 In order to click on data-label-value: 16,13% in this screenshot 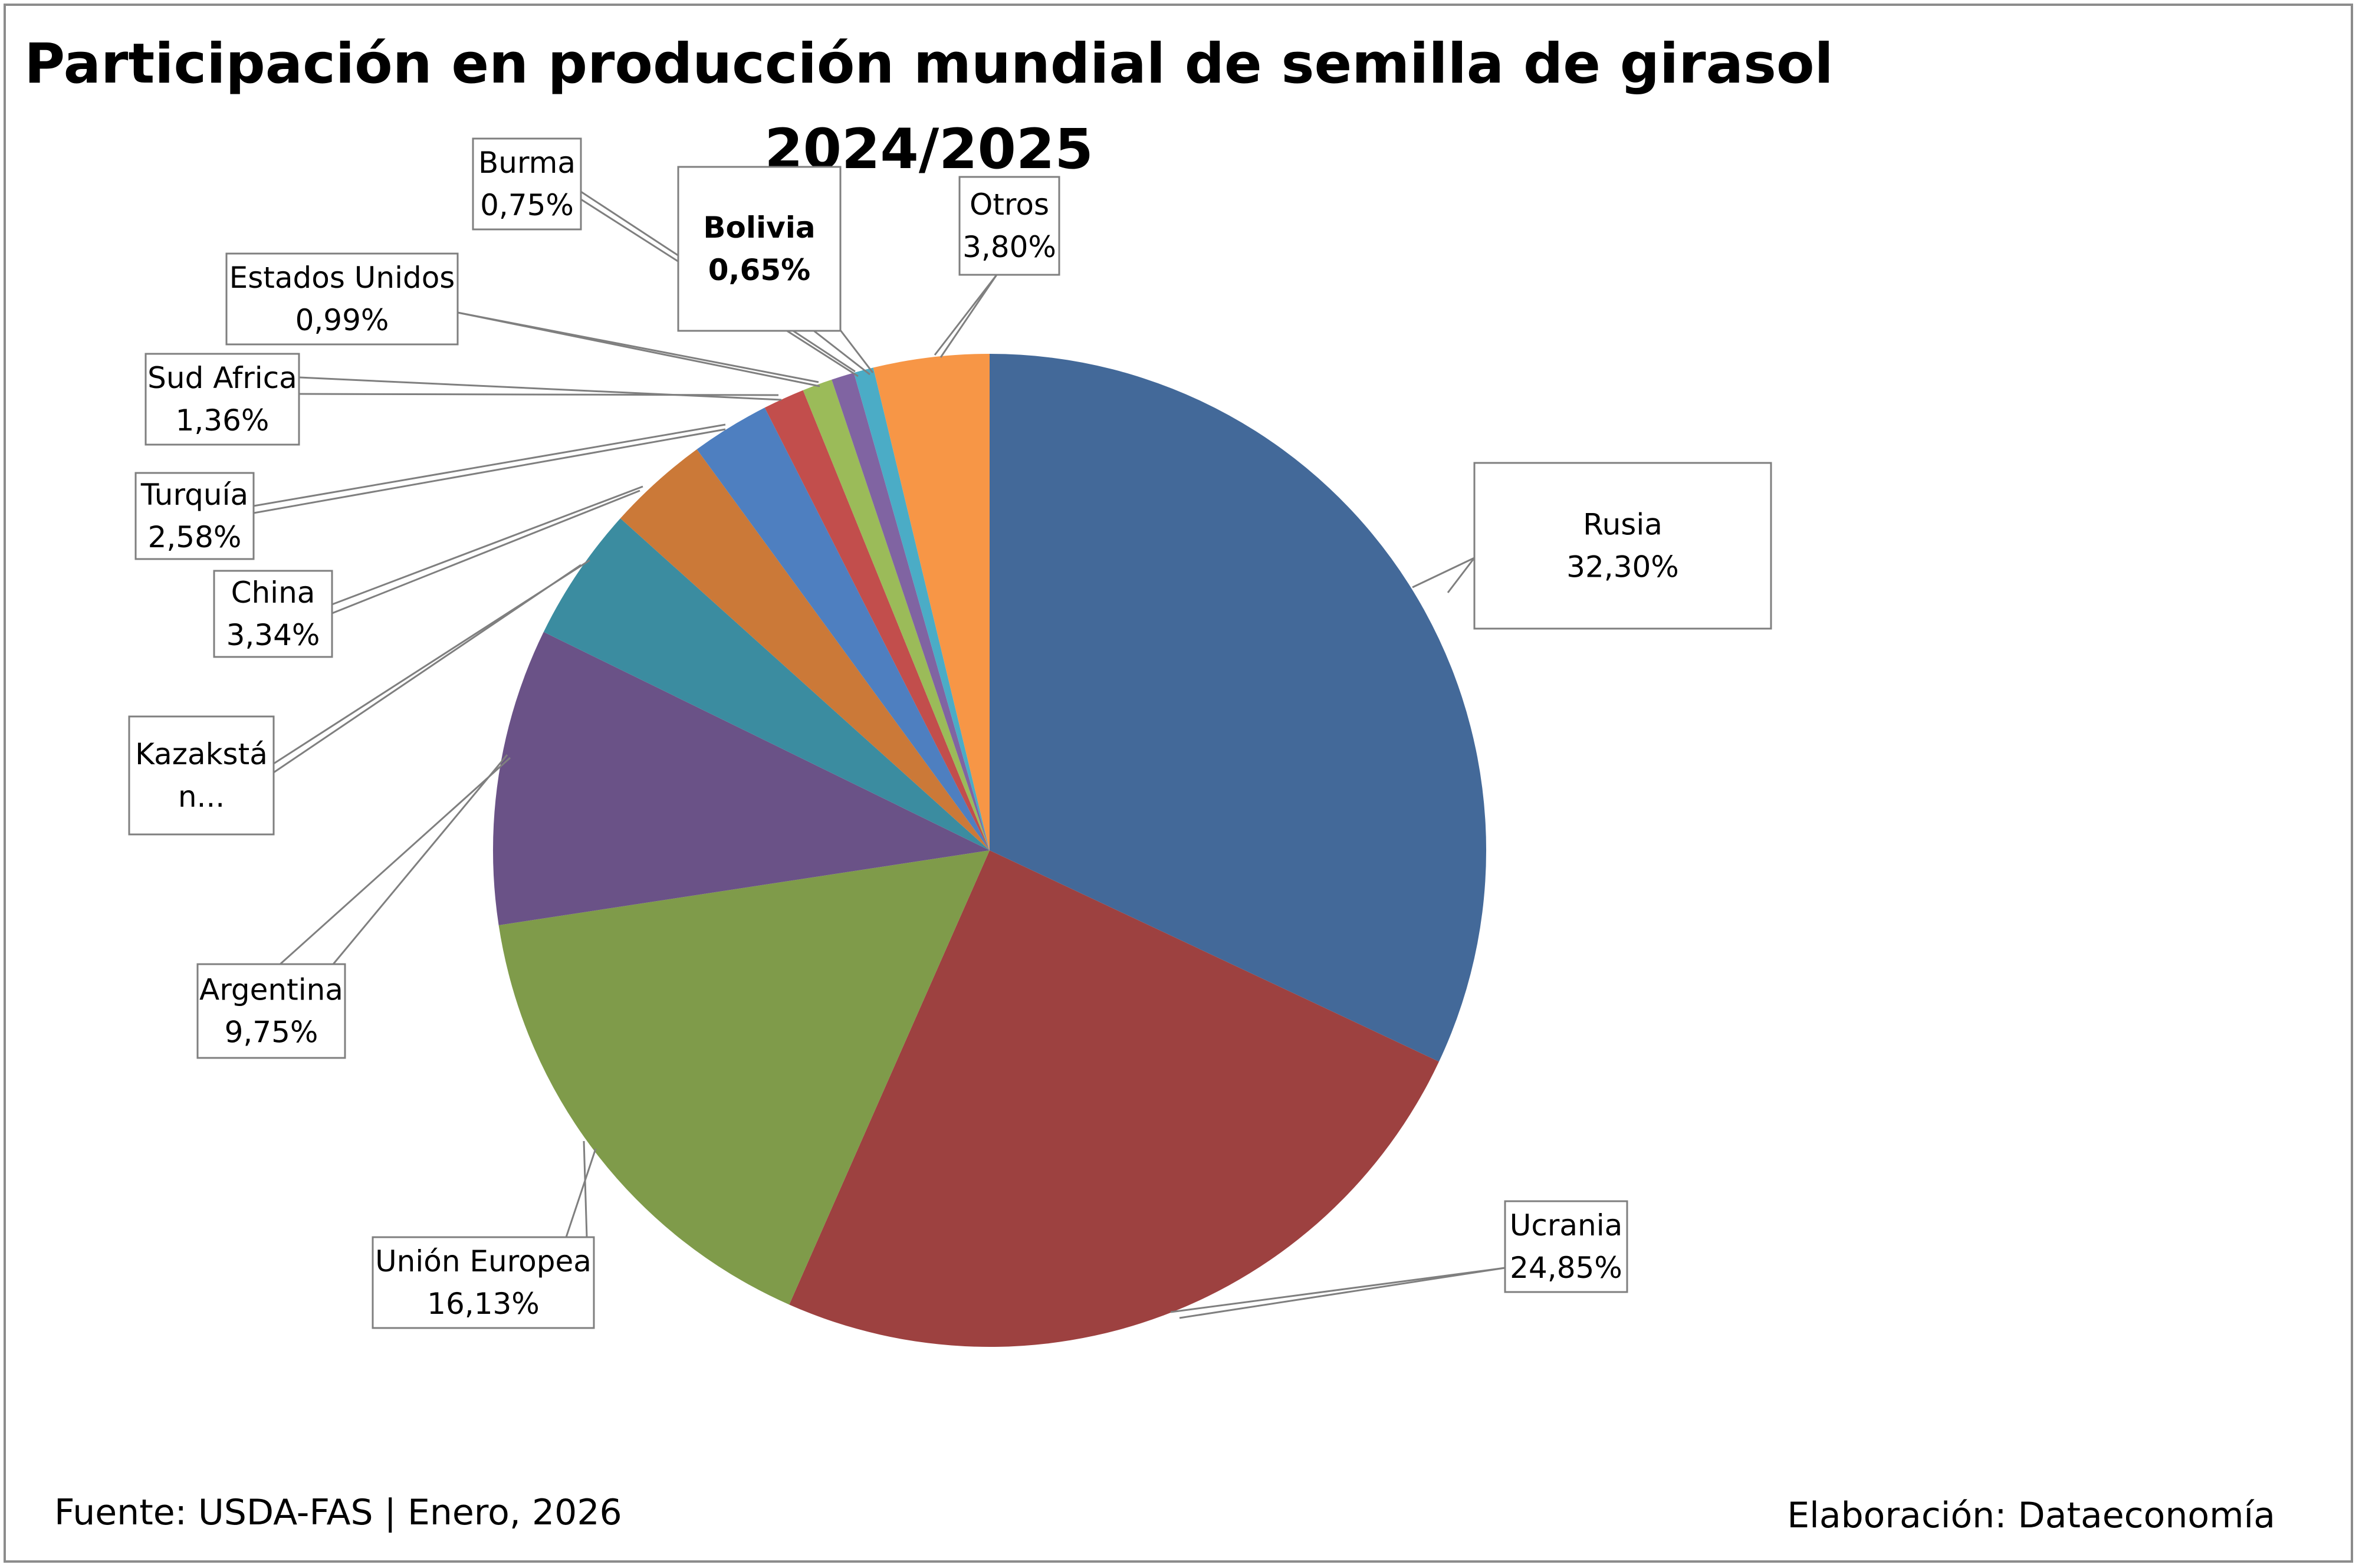, I will do `click(483, 1304)`.